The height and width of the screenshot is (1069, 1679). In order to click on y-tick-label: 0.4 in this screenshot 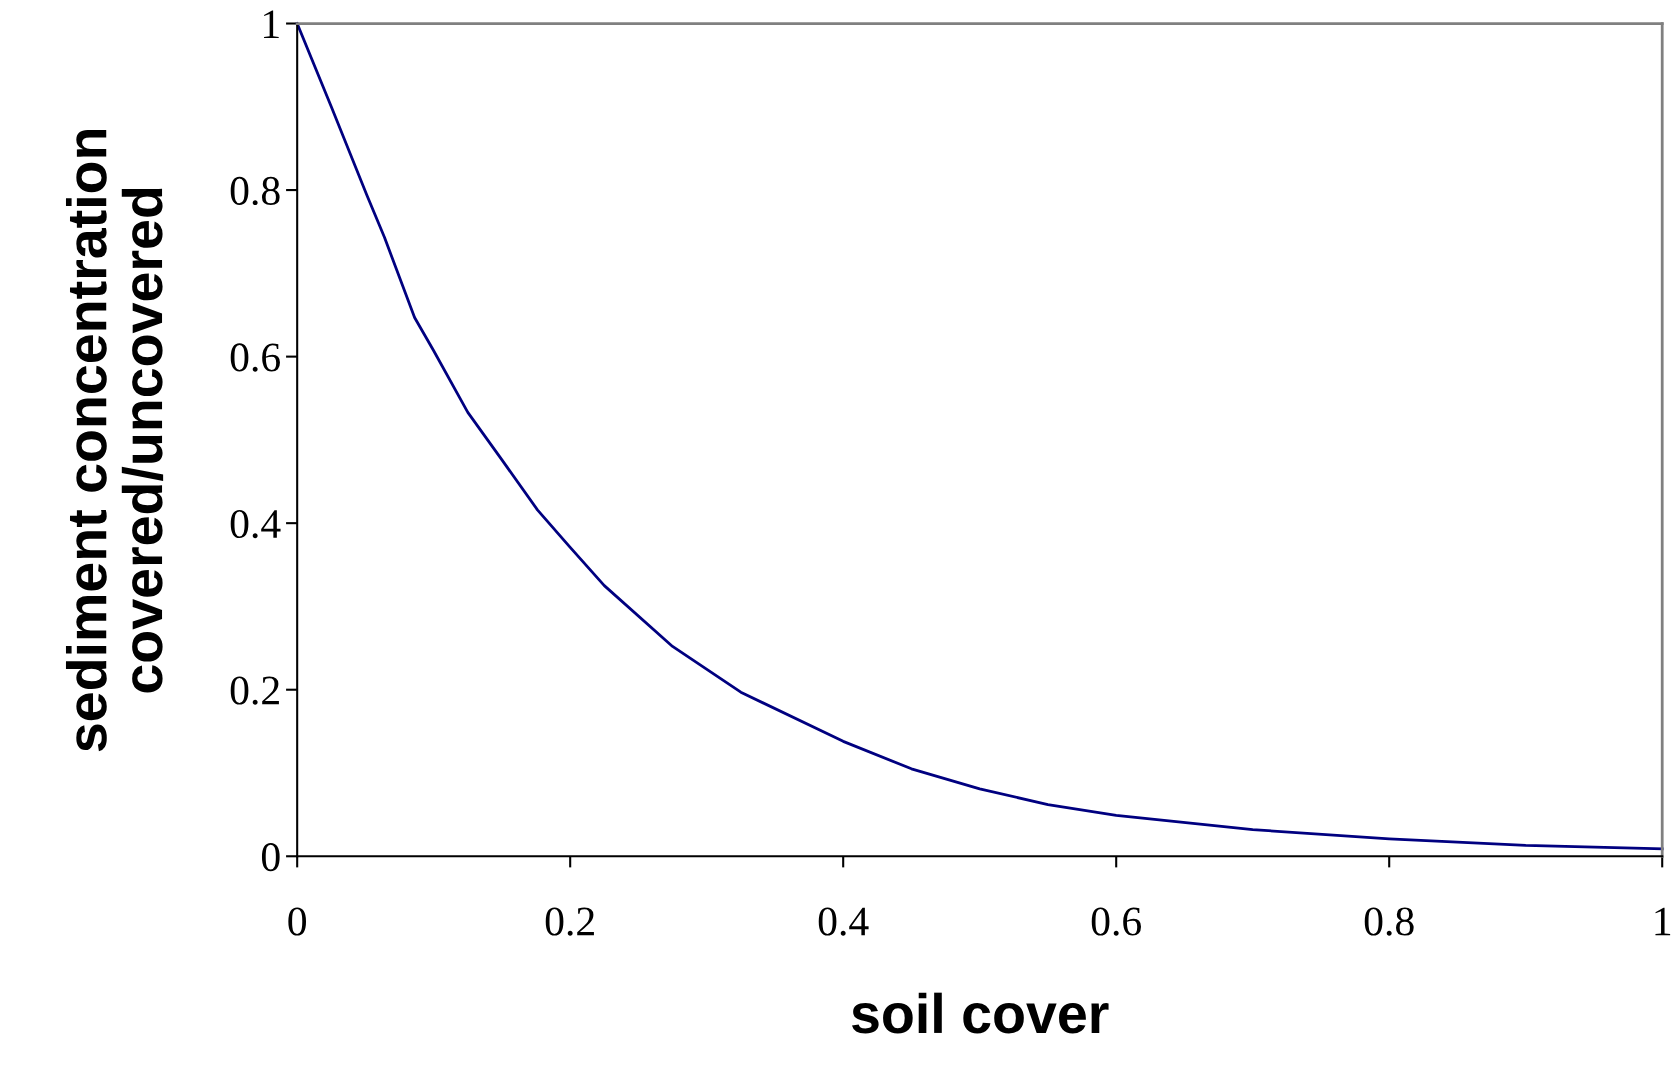, I will do `click(255, 524)`.